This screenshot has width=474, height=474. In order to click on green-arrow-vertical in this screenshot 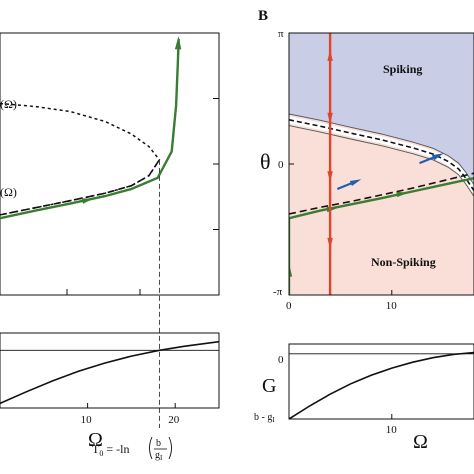, I will do `click(291, 270)`.